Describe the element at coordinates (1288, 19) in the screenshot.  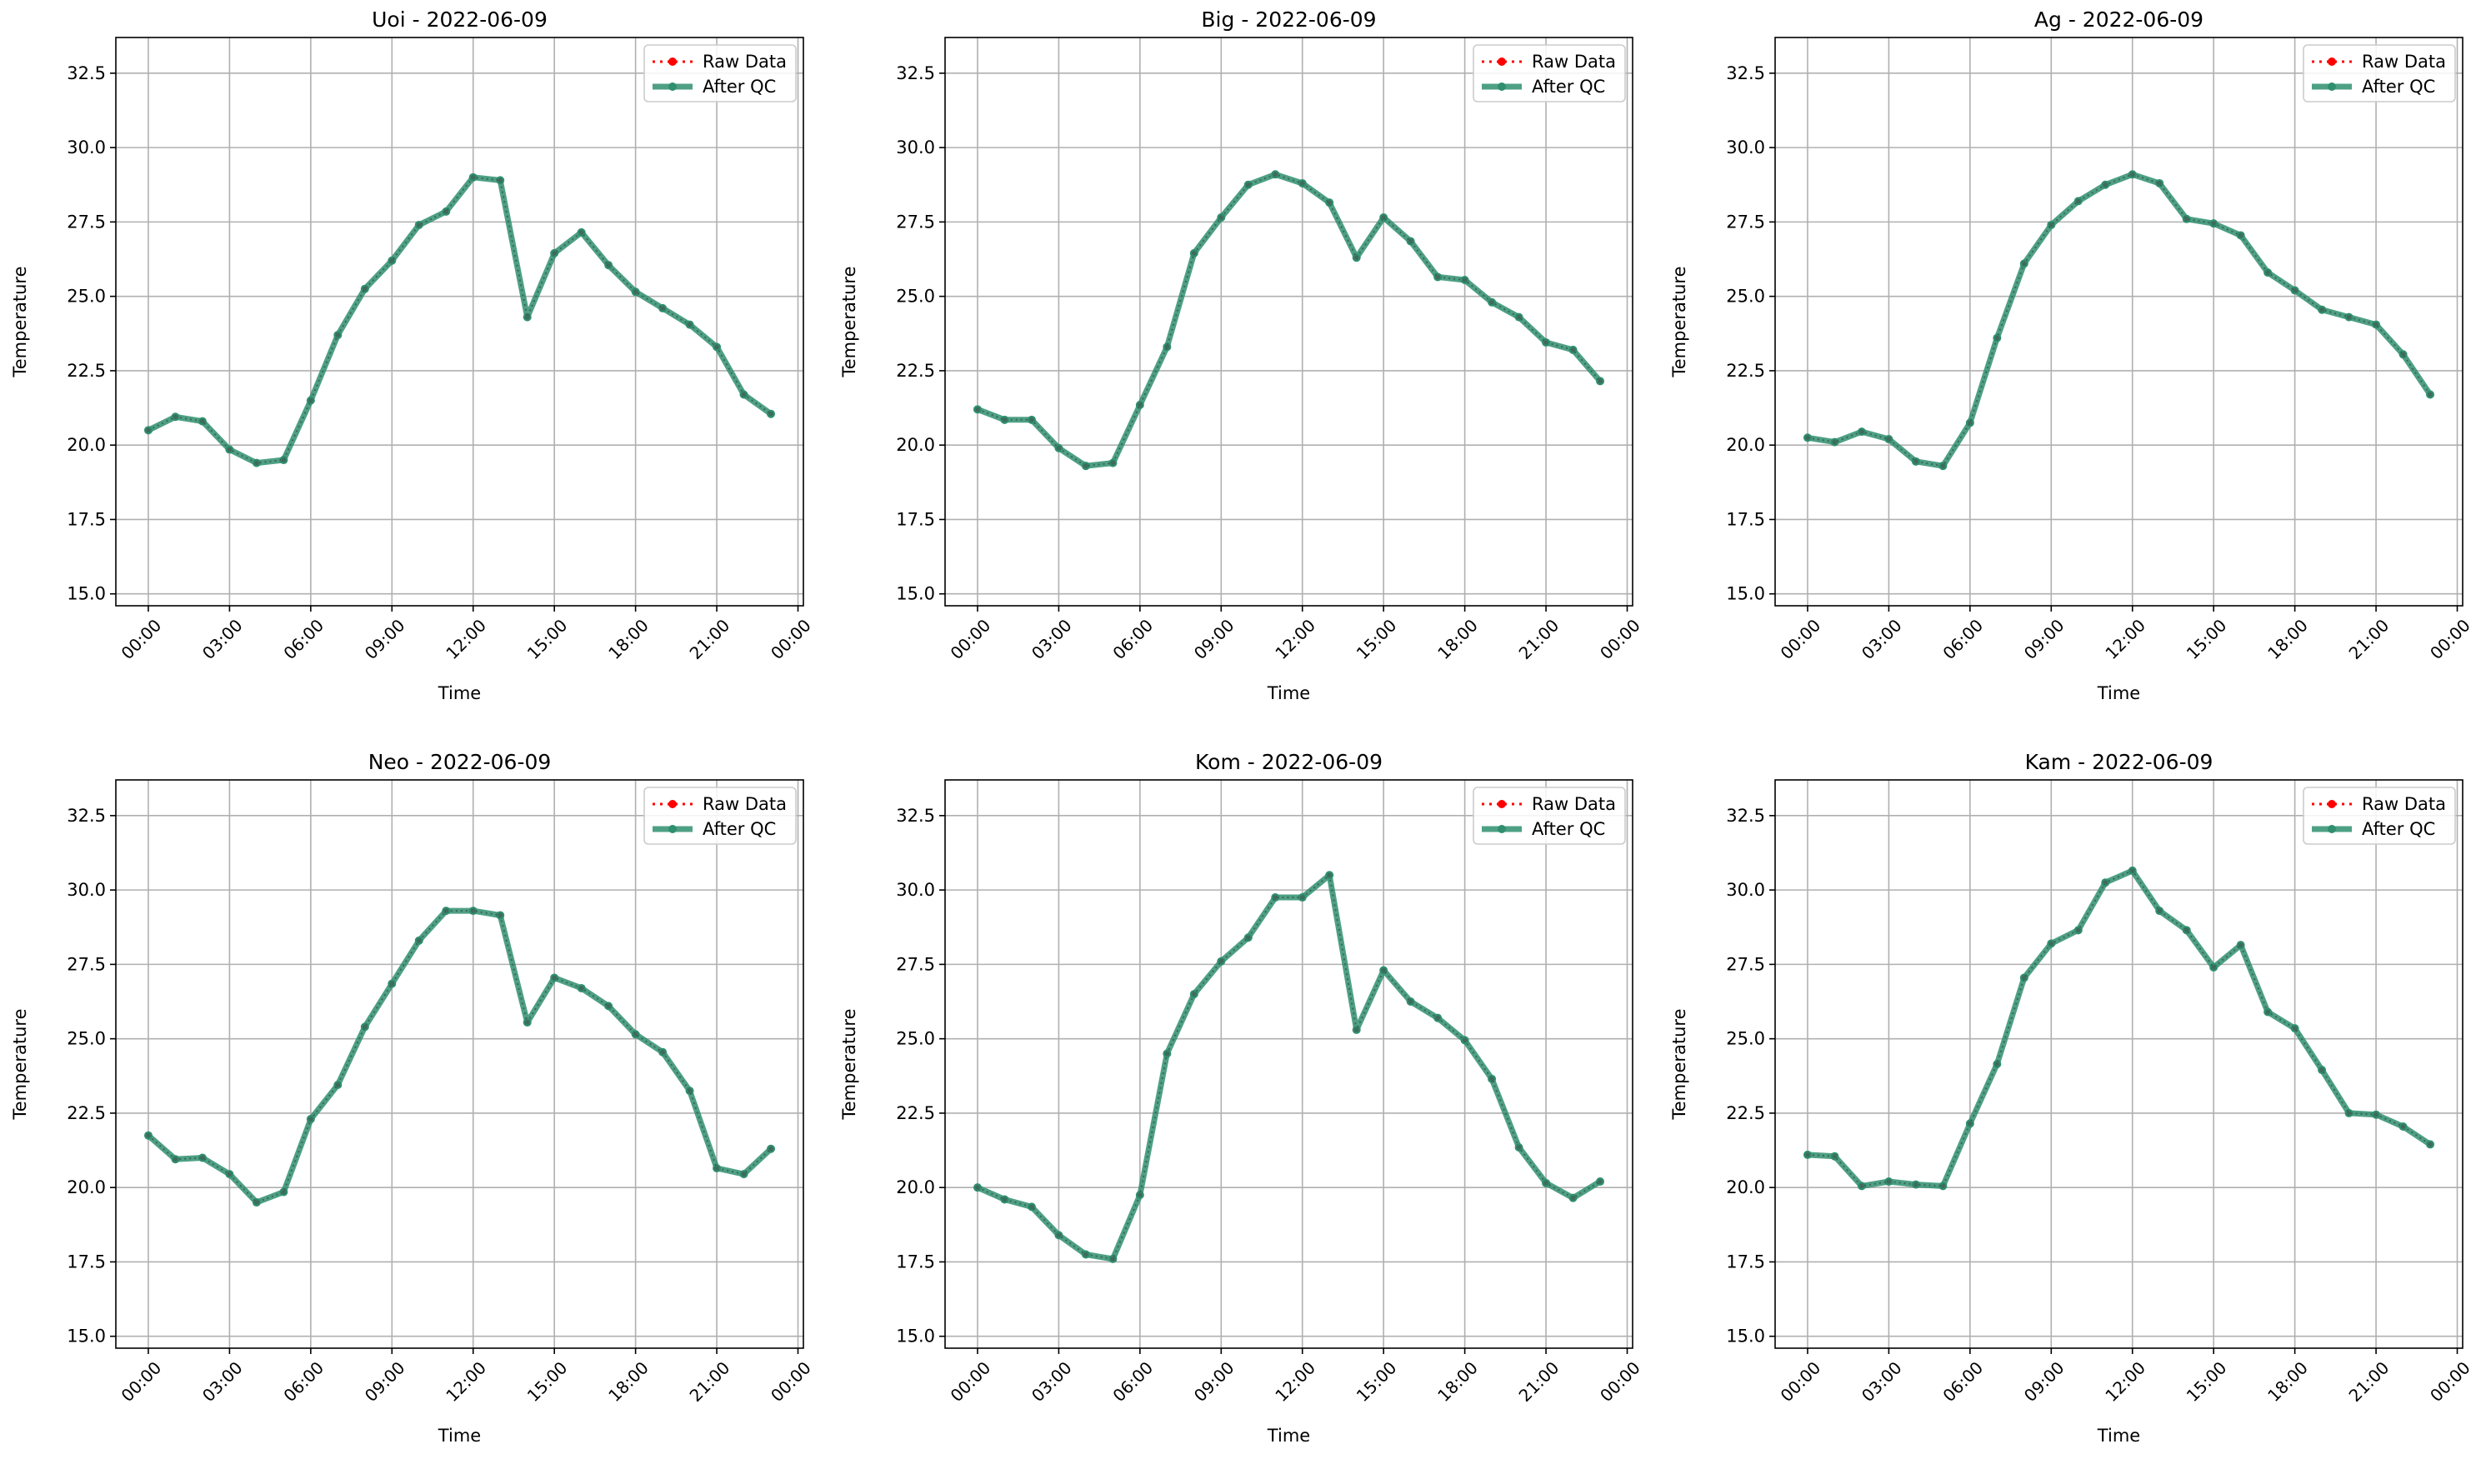
I see `chart-title: Big - 2022-06-09` at that location.